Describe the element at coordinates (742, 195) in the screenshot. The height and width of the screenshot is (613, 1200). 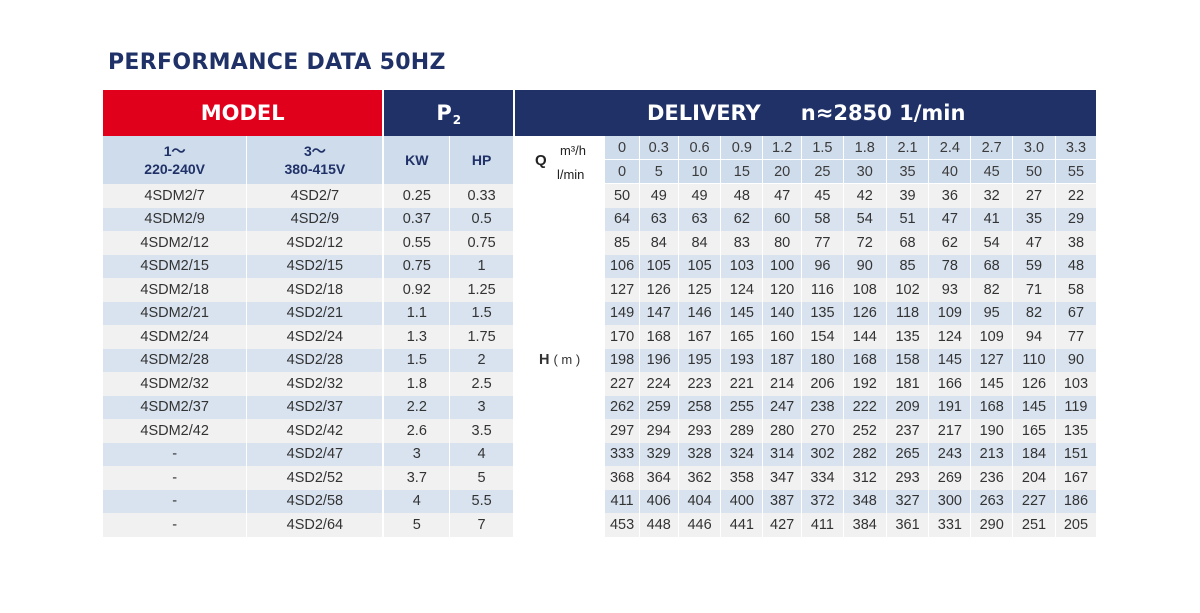
I see `head-value: 48` at that location.